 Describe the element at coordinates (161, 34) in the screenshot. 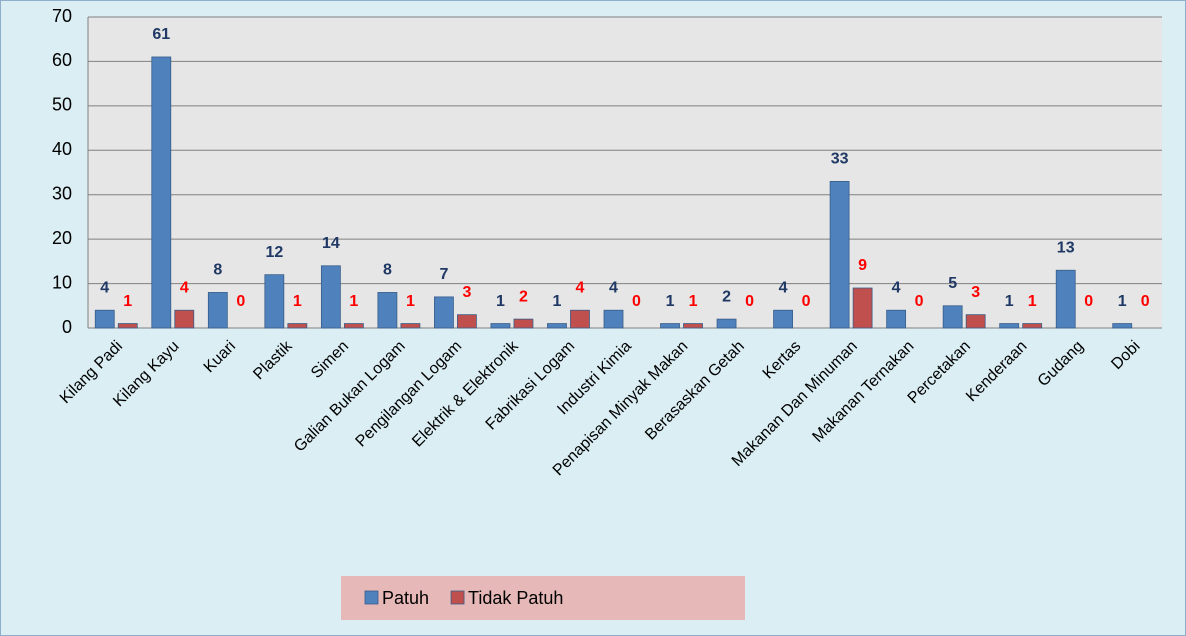

I see `data-label: 61` at that location.